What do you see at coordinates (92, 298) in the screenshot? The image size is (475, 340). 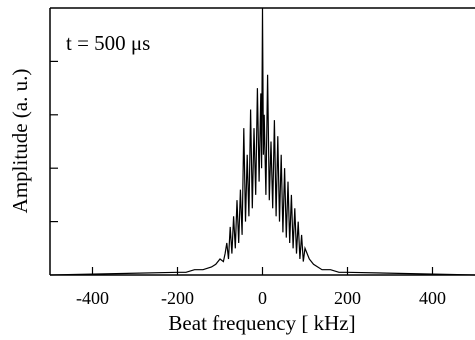 I see `x-tick-label: -400` at bounding box center [92, 298].